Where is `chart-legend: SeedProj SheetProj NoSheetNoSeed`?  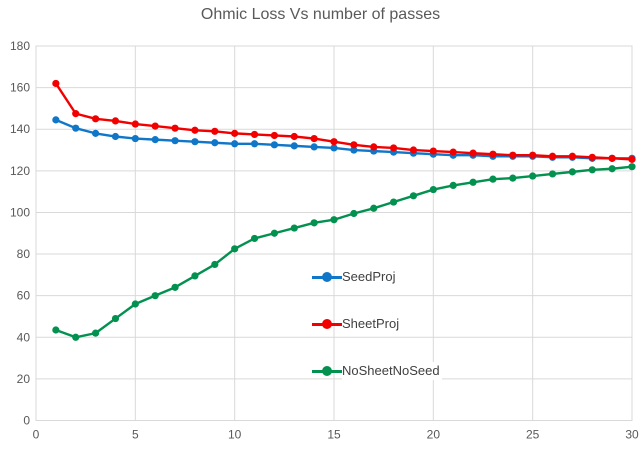 chart-legend: SeedProj SheetProj NoSheetNoSeed is located at coordinates (377, 324).